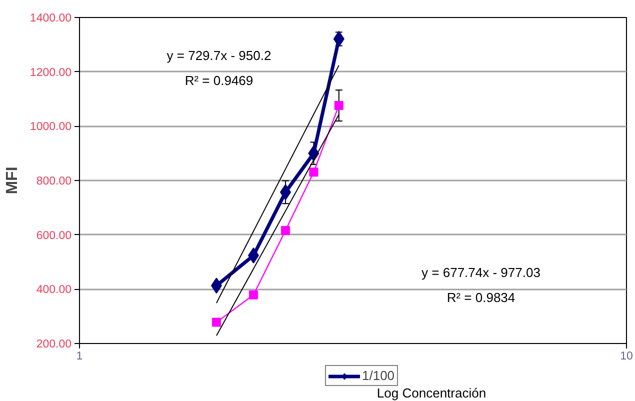 The width and height of the screenshot is (635, 401). What do you see at coordinates (626, 356) in the screenshot?
I see `x-tick-label: 10` at bounding box center [626, 356].